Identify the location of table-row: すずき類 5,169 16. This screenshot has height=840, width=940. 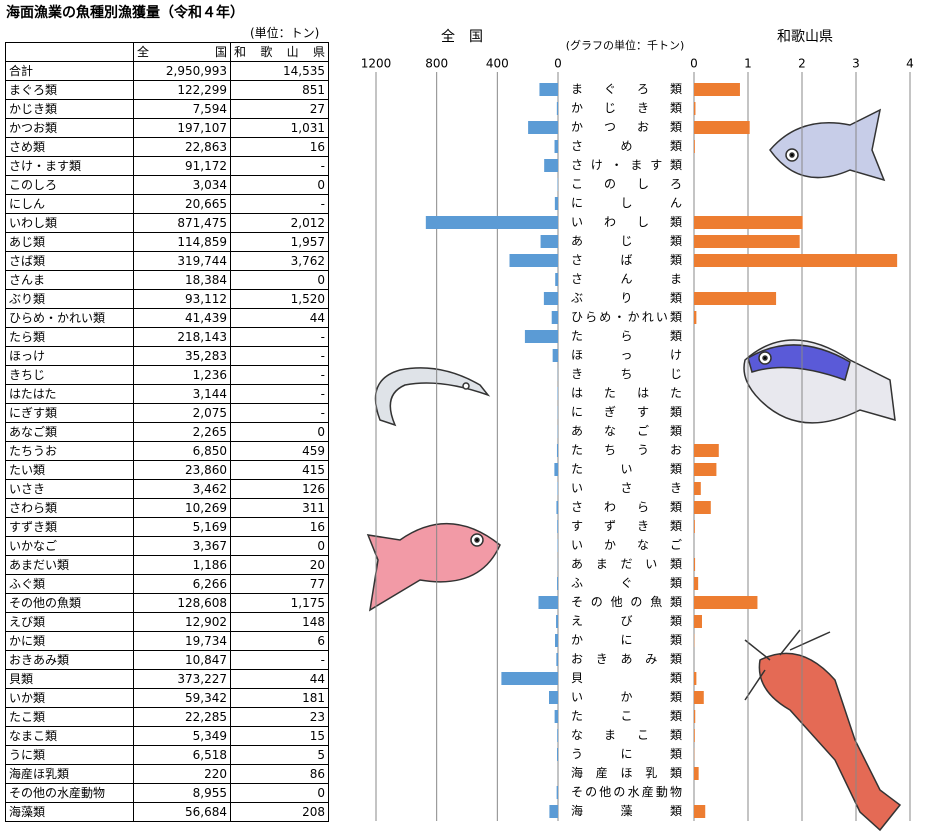
(167, 527).